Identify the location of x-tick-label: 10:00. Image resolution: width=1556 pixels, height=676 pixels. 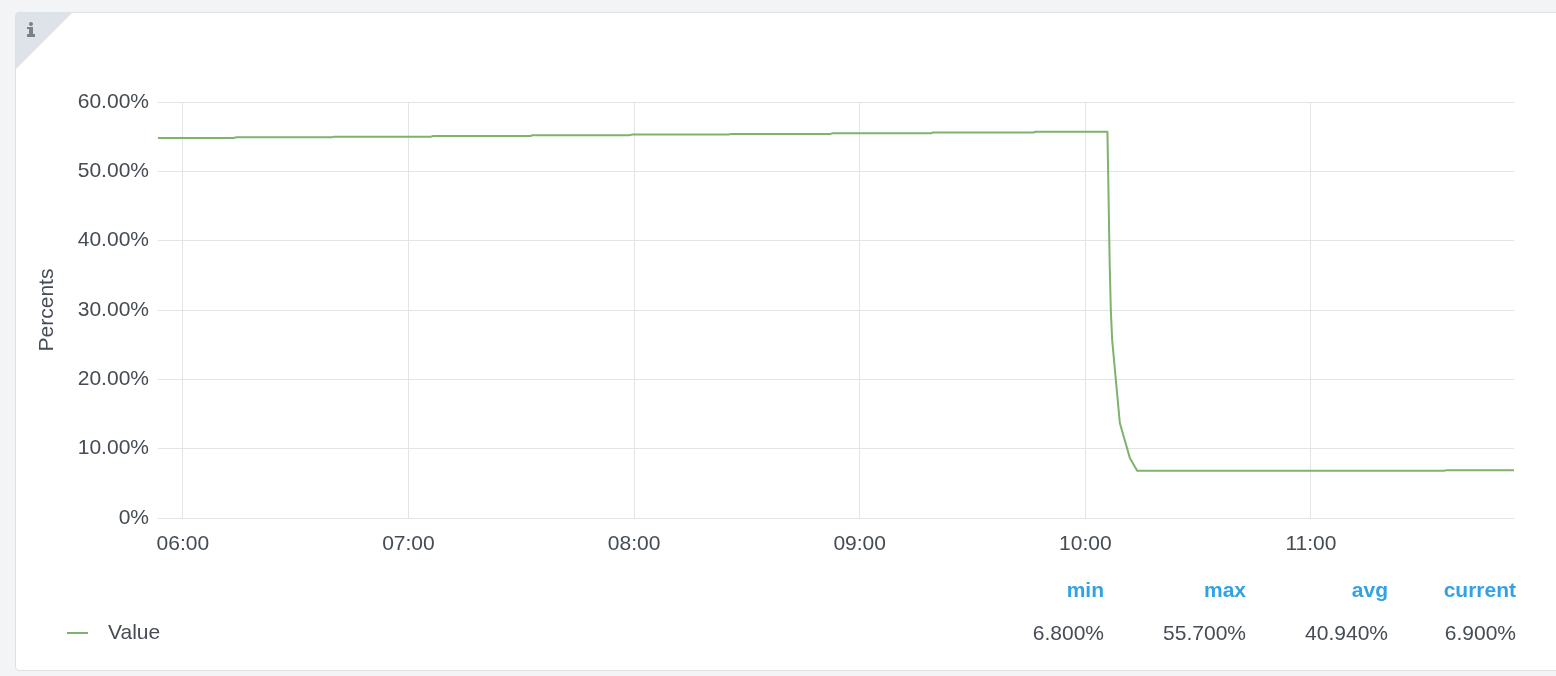
(1085, 543).